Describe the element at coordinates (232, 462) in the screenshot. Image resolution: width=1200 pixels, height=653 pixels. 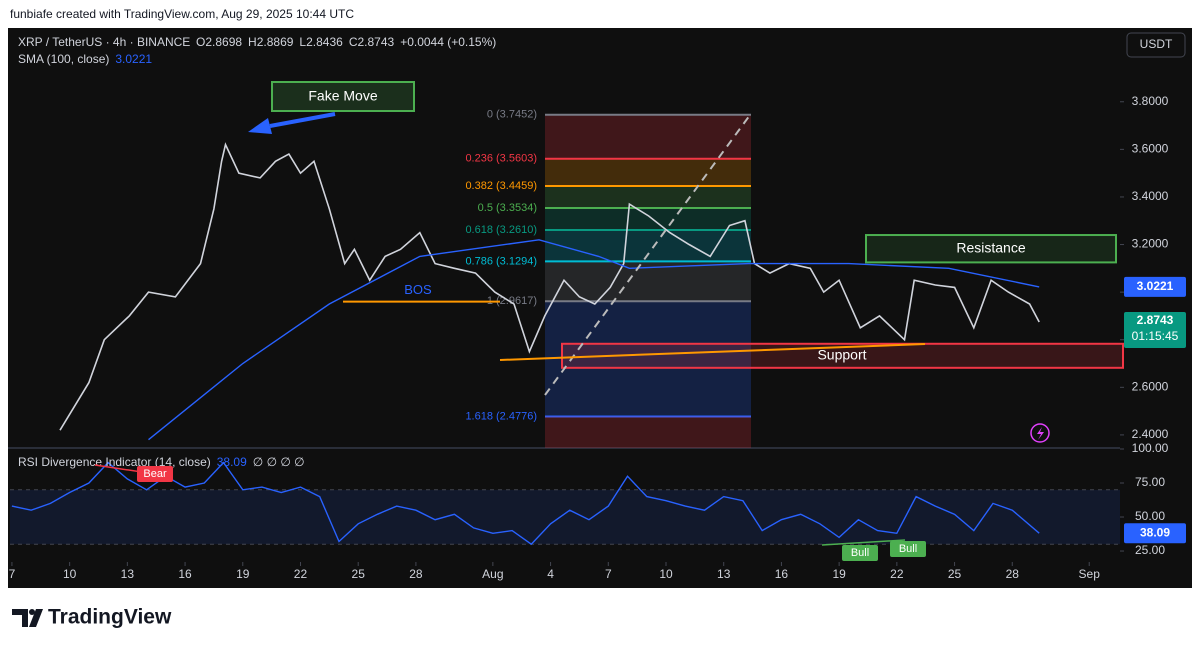
I see `rsi-value: 38.09` at that location.